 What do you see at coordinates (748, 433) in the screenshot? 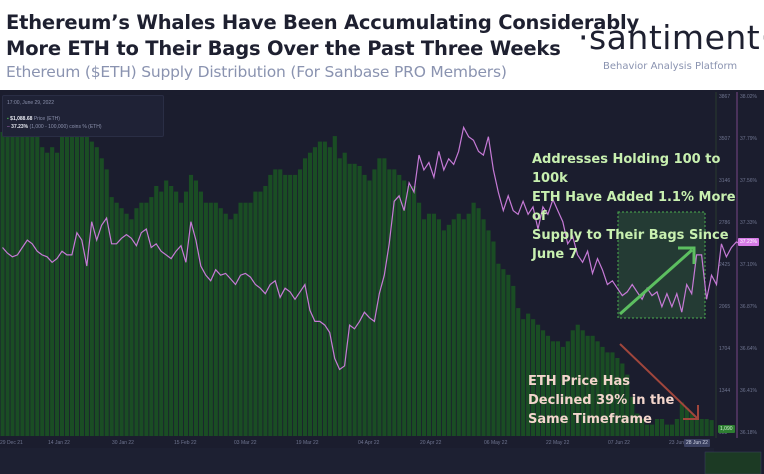
I see `supply-tick-label: 36.18%` at bounding box center [748, 433].